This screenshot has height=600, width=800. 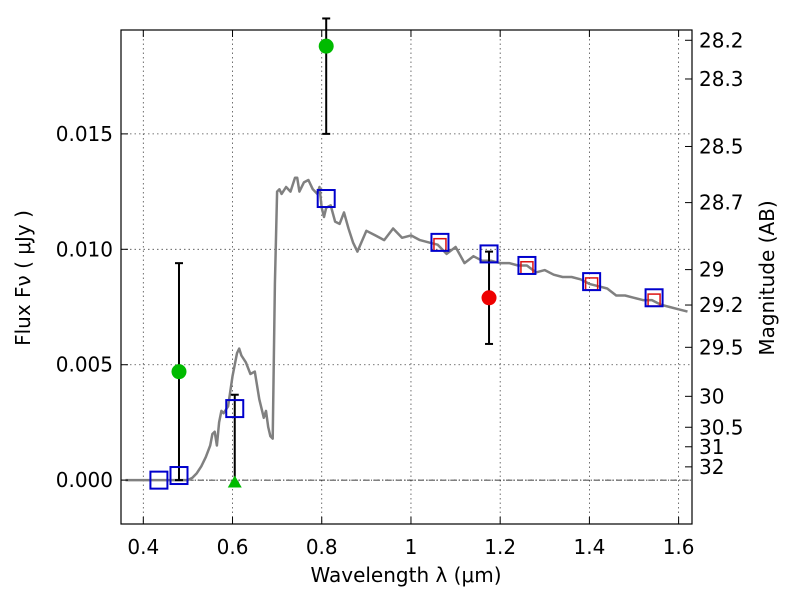 I want to click on x-tick-label: 0.8, so click(x=322, y=547).